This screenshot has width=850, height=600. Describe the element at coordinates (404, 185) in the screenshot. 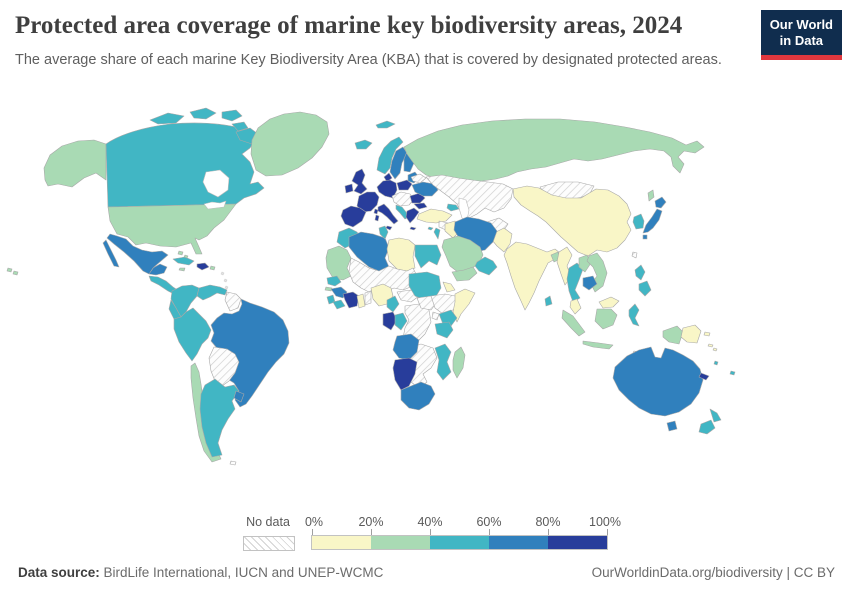

I see `country-poland` at that location.